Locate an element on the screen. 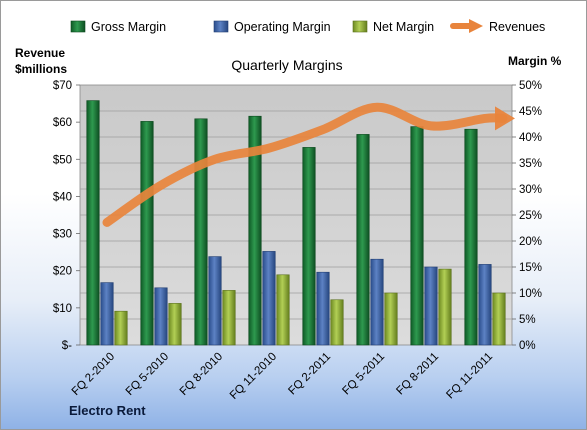  left-axis-tick-label: $40 is located at coordinates (62, 197).